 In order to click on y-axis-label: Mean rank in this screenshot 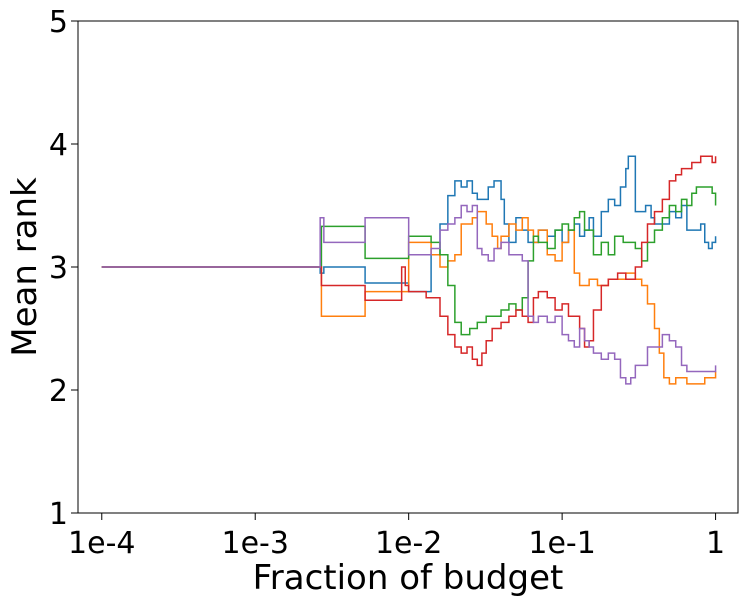, I will do `click(25, 267)`.